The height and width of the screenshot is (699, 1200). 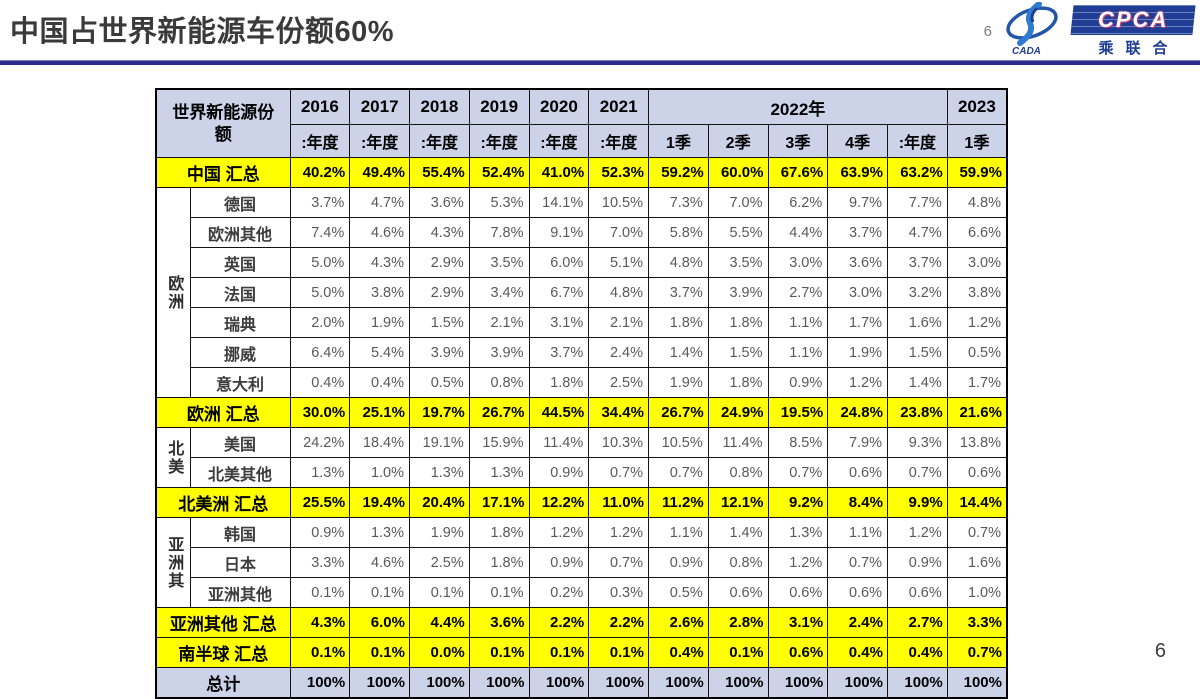 What do you see at coordinates (857, 172) in the screenshot?
I see `value-cell: 63.9%` at bounding box center [857, 172].